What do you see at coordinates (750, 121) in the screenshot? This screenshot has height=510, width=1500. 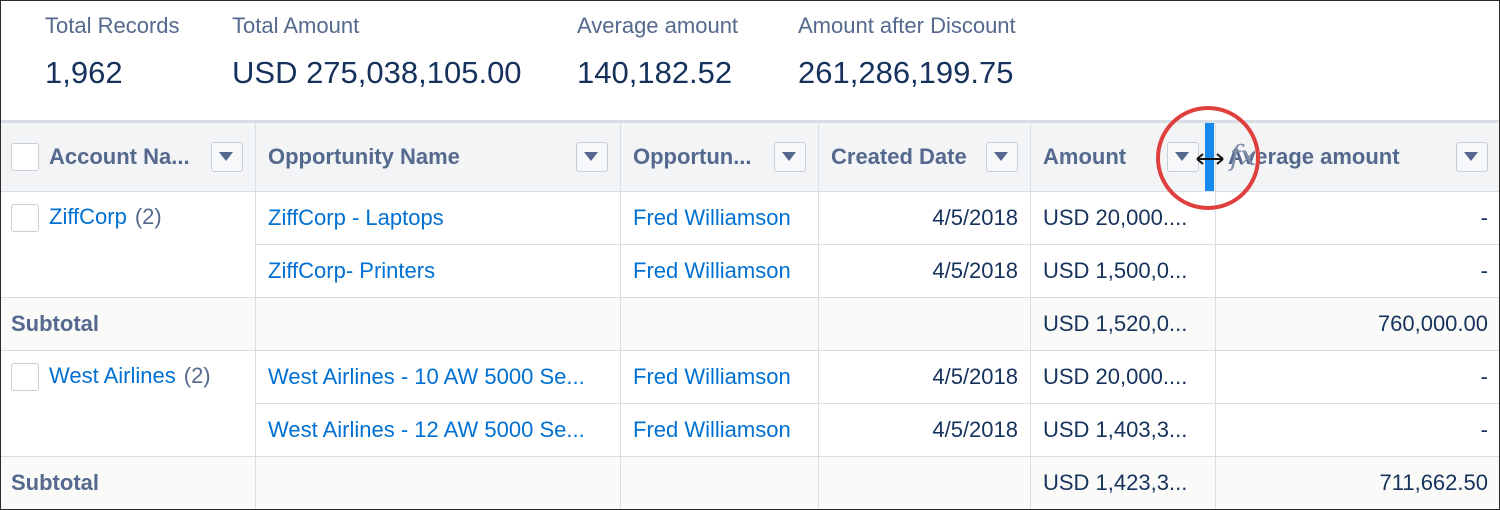 I see `divider` at bounding box center [750, 121].